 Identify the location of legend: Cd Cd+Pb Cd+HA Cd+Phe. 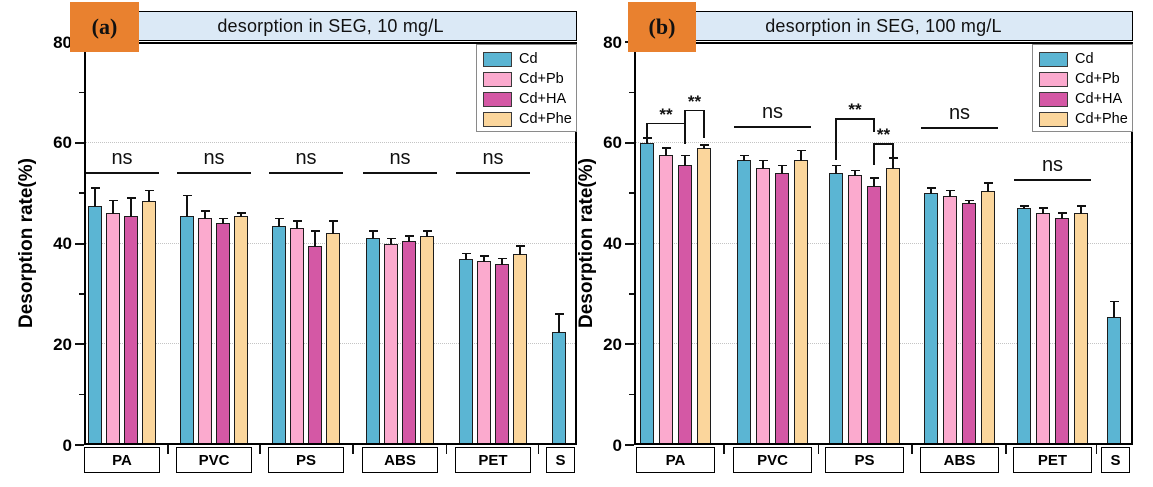
(1082, 88).